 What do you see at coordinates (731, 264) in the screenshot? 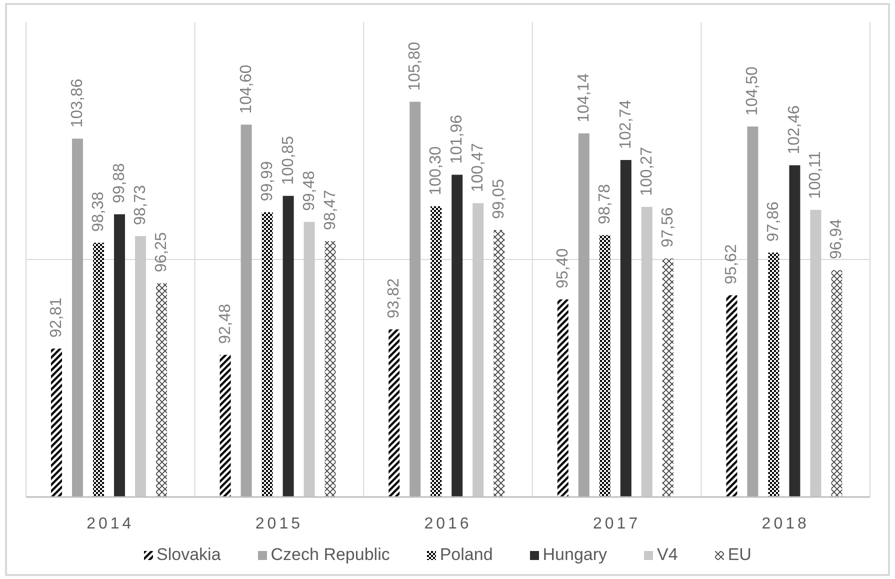
I see `data-label: 95,62` at bounding box center [731, 264].